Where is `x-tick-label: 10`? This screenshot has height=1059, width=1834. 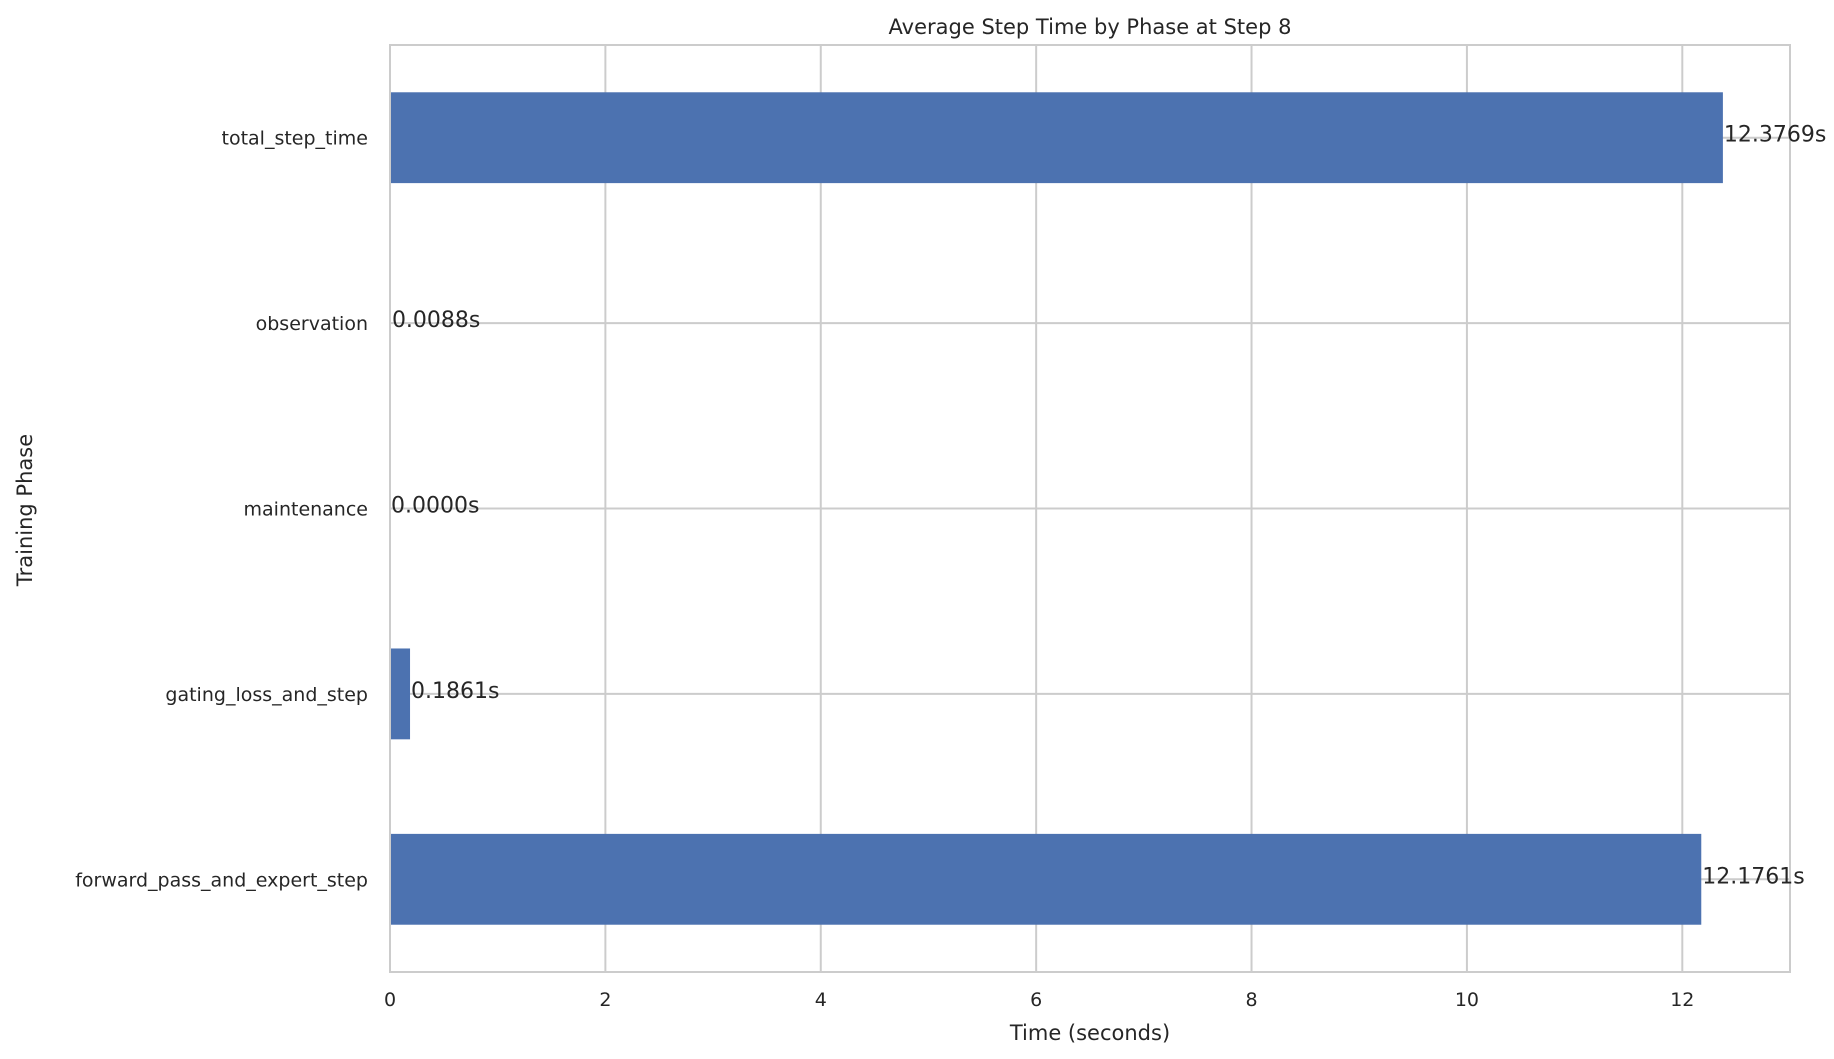
x-tick-label: 10 is located at coordinates (1467, 1000).